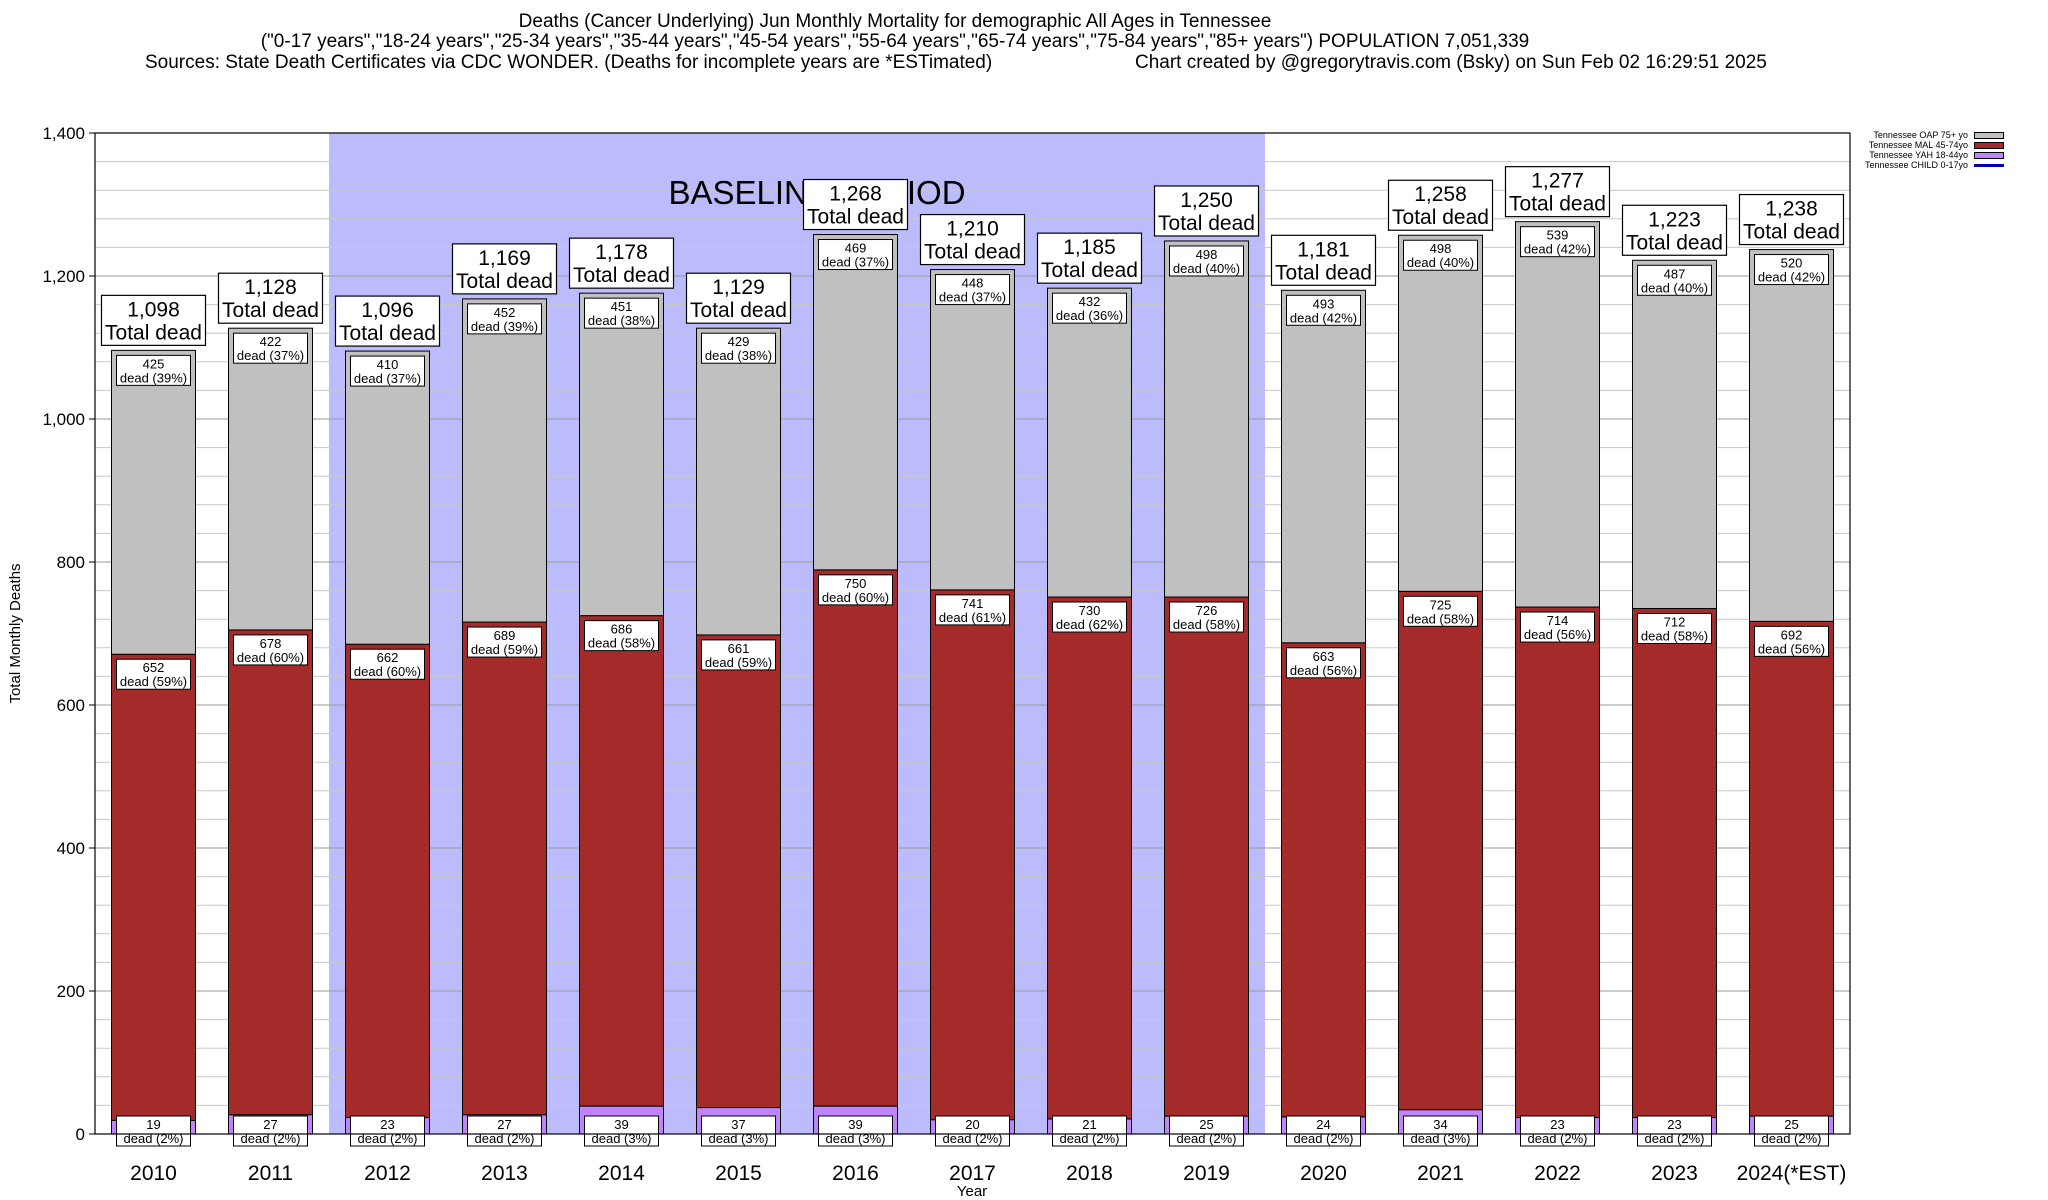 The image size is (2048, 1200). Describe the element at coordinates (1323, 1173) in the screenshot. I see `x-tick-label: 2020` at that location.